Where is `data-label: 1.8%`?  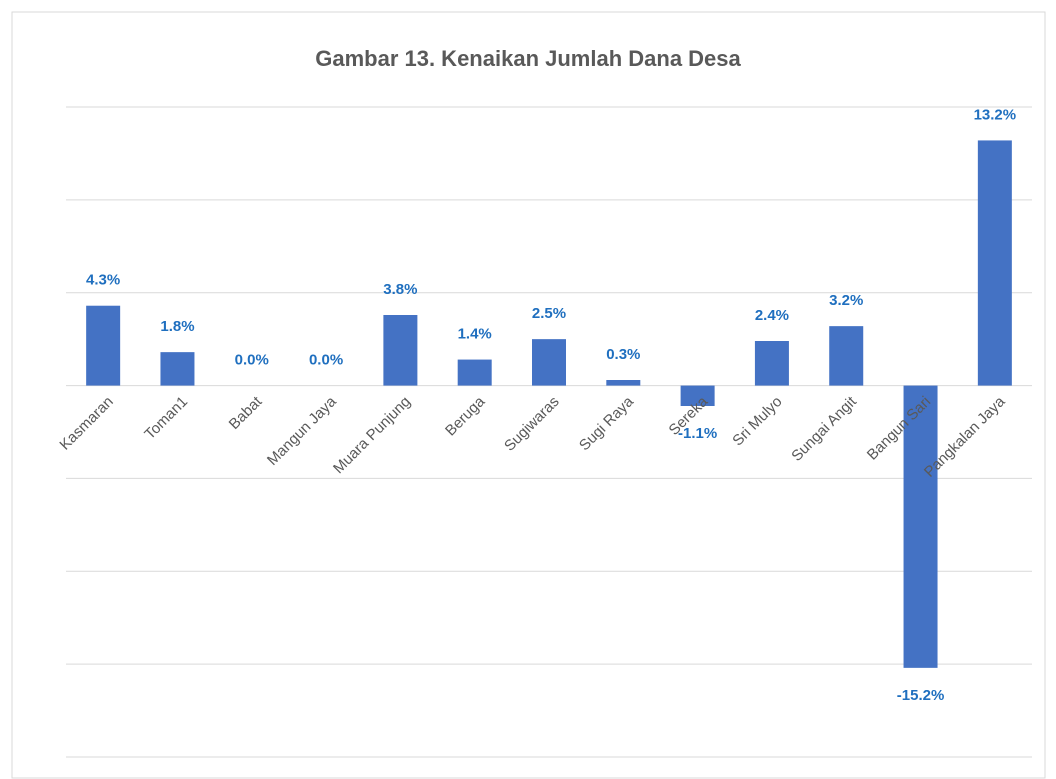
data-label: 1.8% is located at coordinates (177, 326).